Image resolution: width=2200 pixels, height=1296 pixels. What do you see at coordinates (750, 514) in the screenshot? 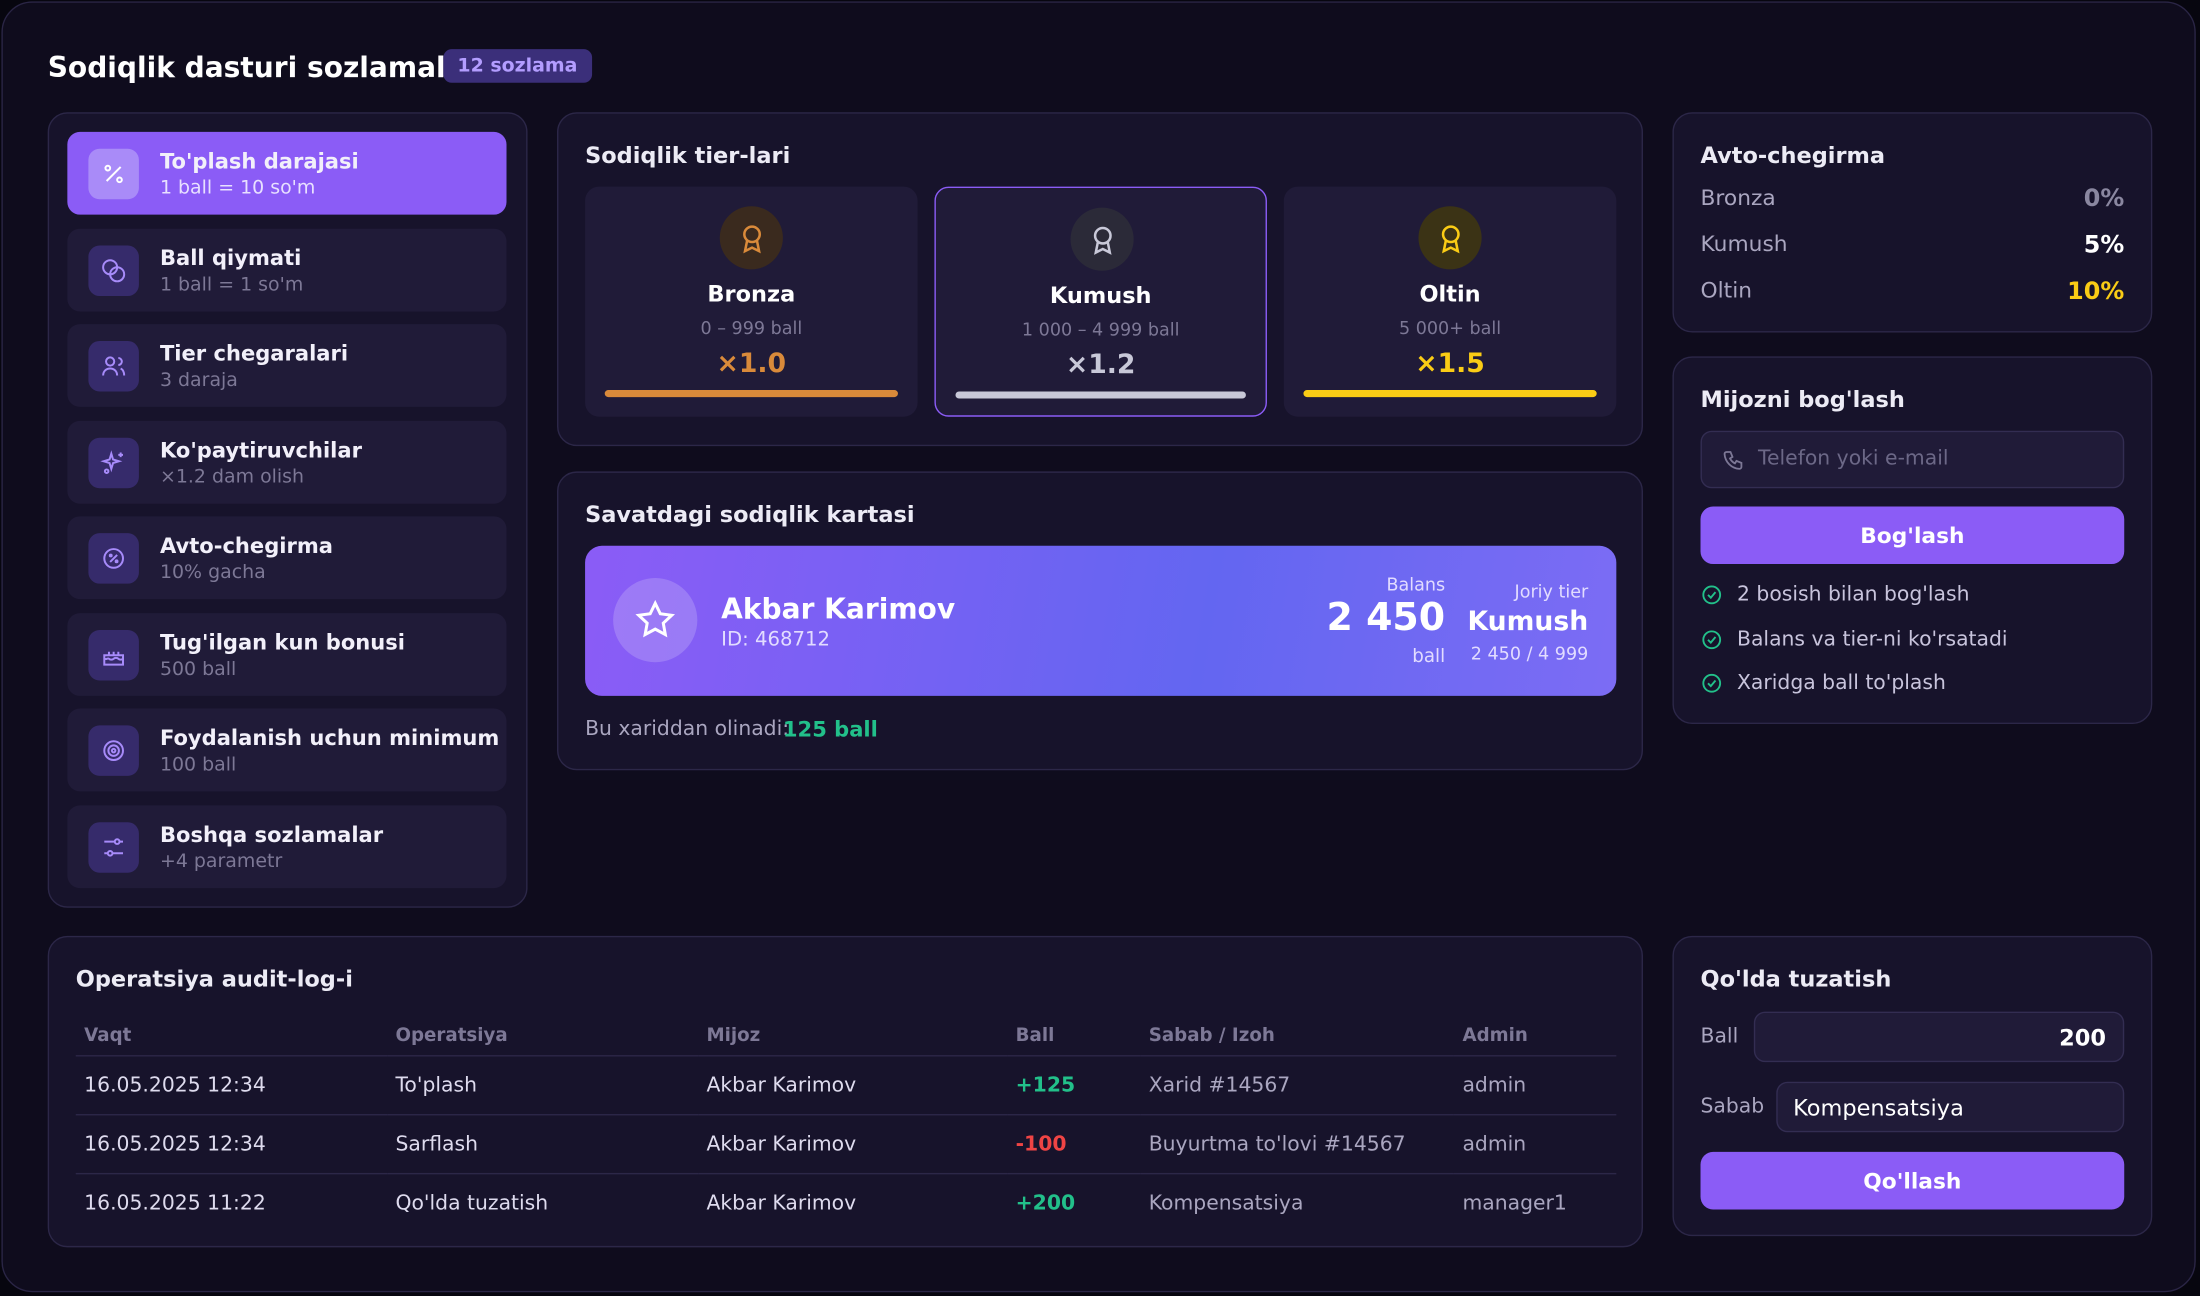
I see `panel-title: Savatdagi sodiqlik kartasi` at bounding box center [750, 514].